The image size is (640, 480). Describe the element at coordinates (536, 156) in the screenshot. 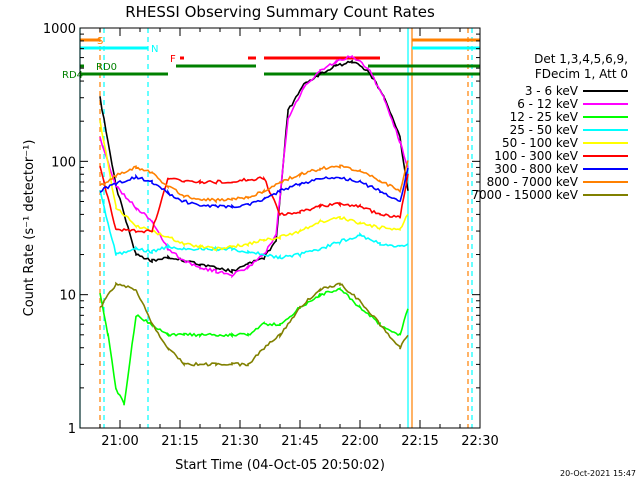

I see `legend-entry-label: 100 - 300 keV` at that location.